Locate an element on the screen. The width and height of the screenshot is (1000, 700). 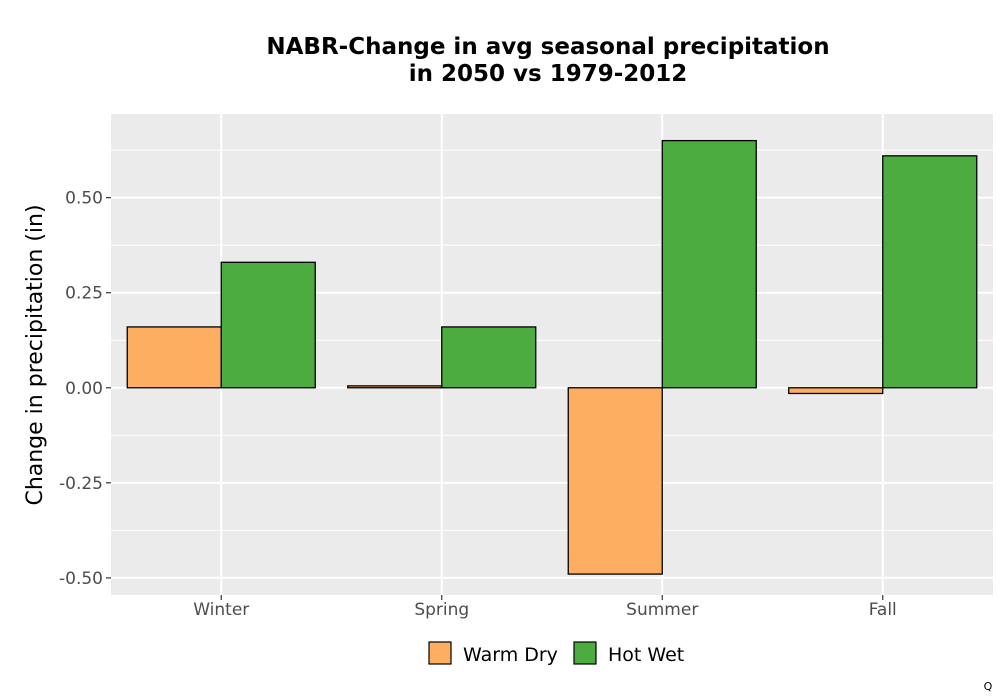
x-tick-label: Fall is located at coordinates (883, 610).